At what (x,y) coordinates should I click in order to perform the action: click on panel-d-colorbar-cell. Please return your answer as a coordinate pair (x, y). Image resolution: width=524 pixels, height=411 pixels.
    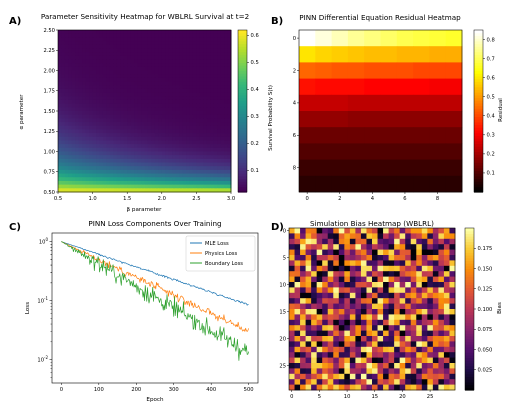
    Looking at the image, I should click on (469, 230).